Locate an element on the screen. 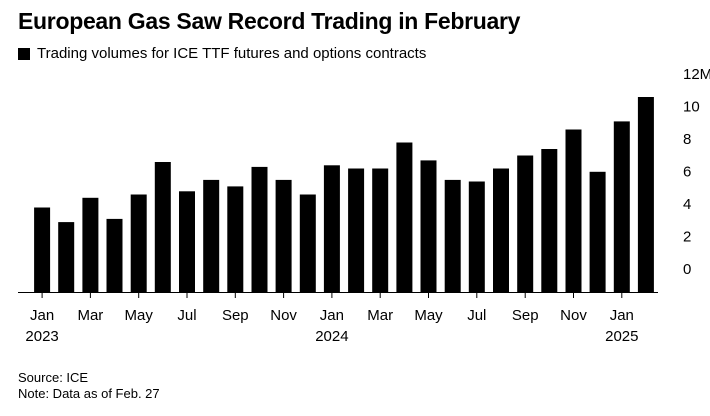  y-tick-label: 8 is located at coordinates (687, 139).